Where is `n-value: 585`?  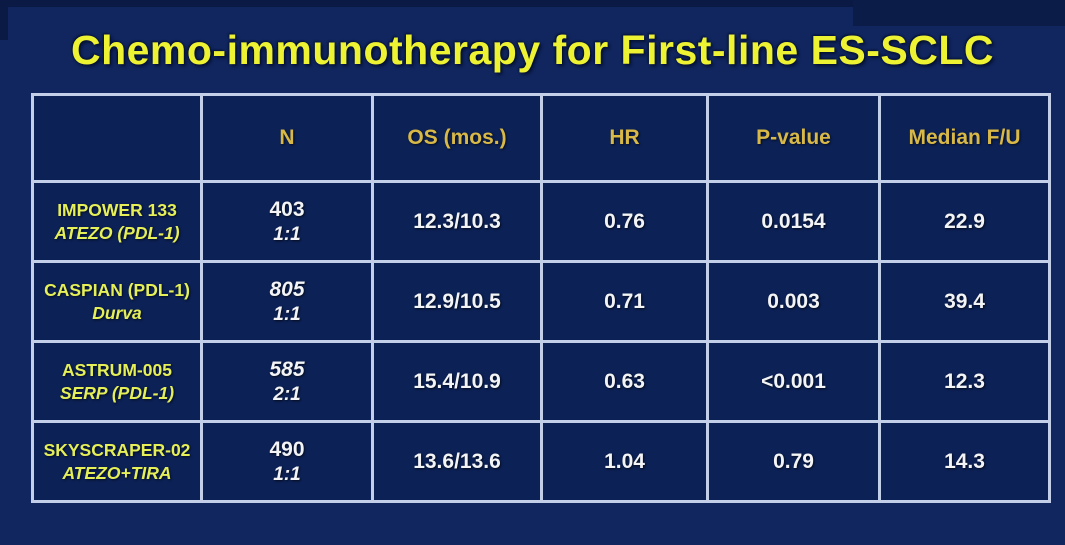
n-value: 585 is located at coordinates (287, 369).